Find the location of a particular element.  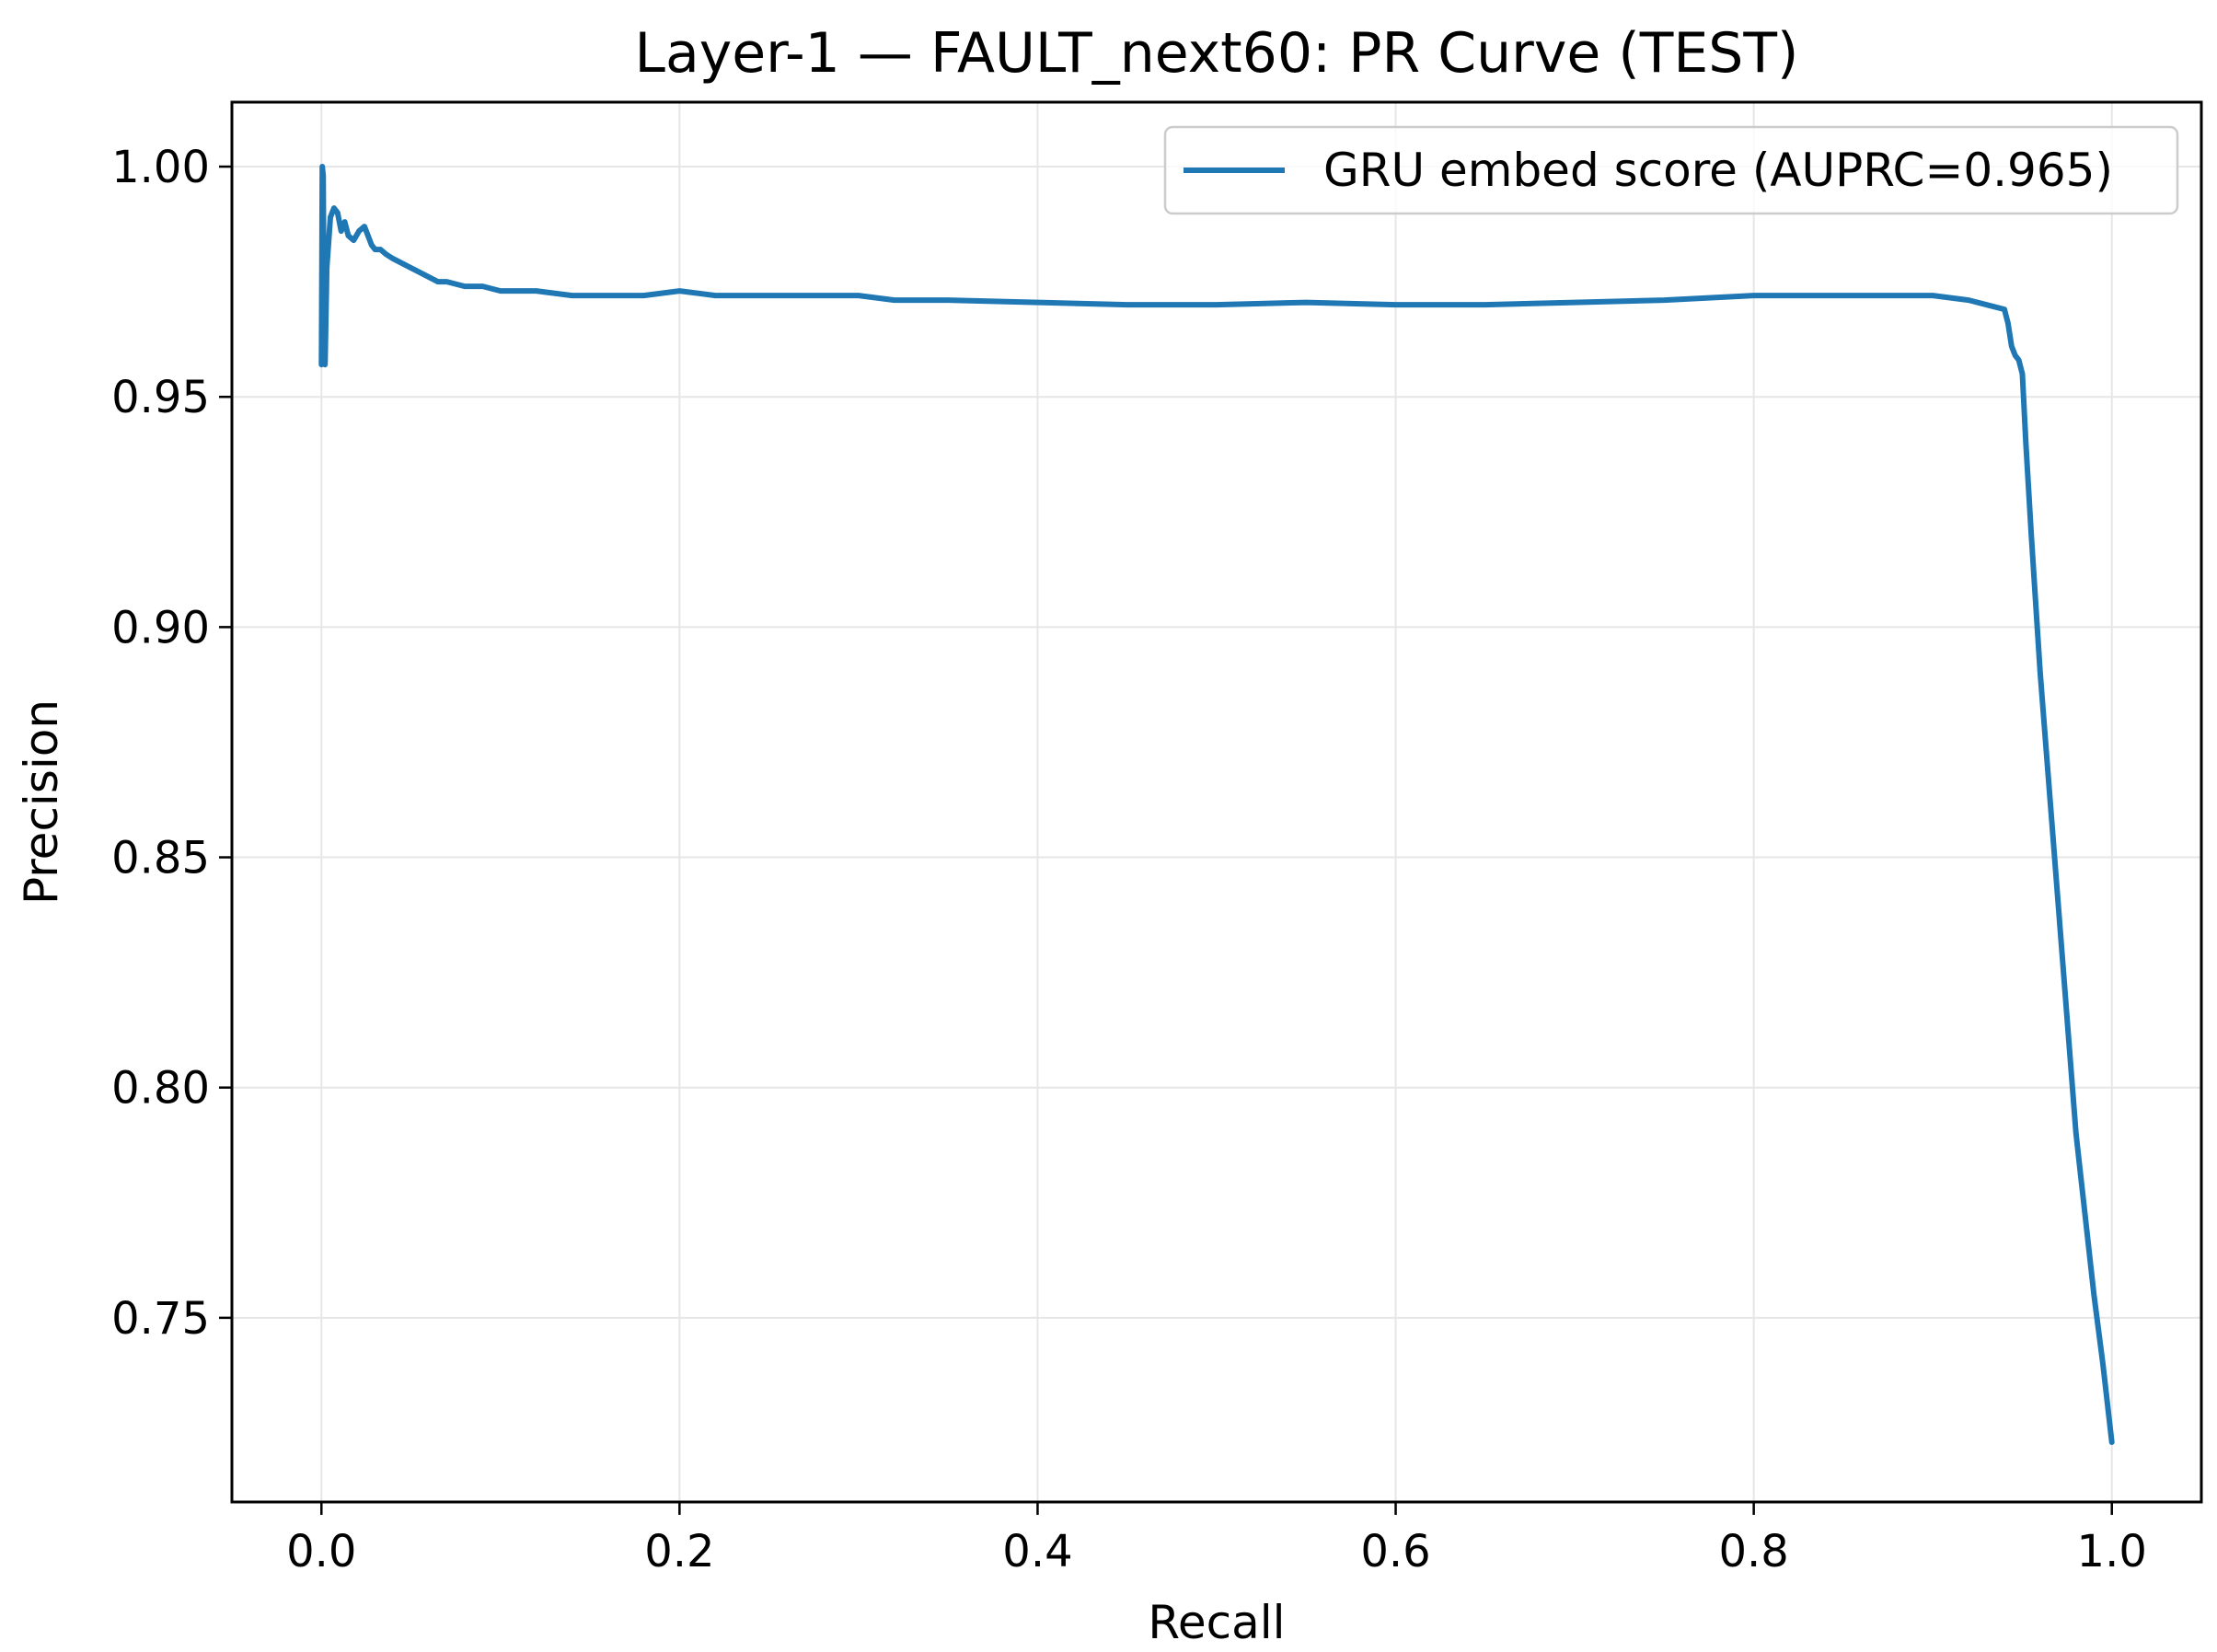

y-tick-label-1: 0.80 is located at coordinates (160, 1089).